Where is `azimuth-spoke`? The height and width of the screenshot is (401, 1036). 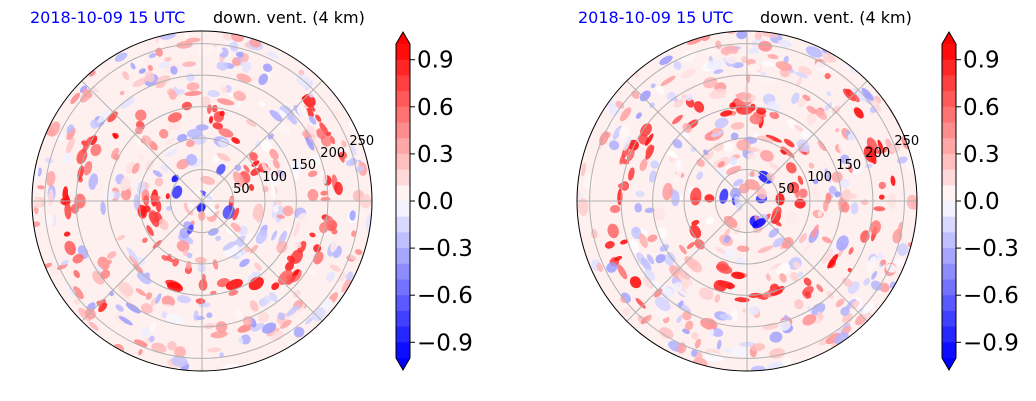
azimuth-spoke is located at coordinates (142, 261).